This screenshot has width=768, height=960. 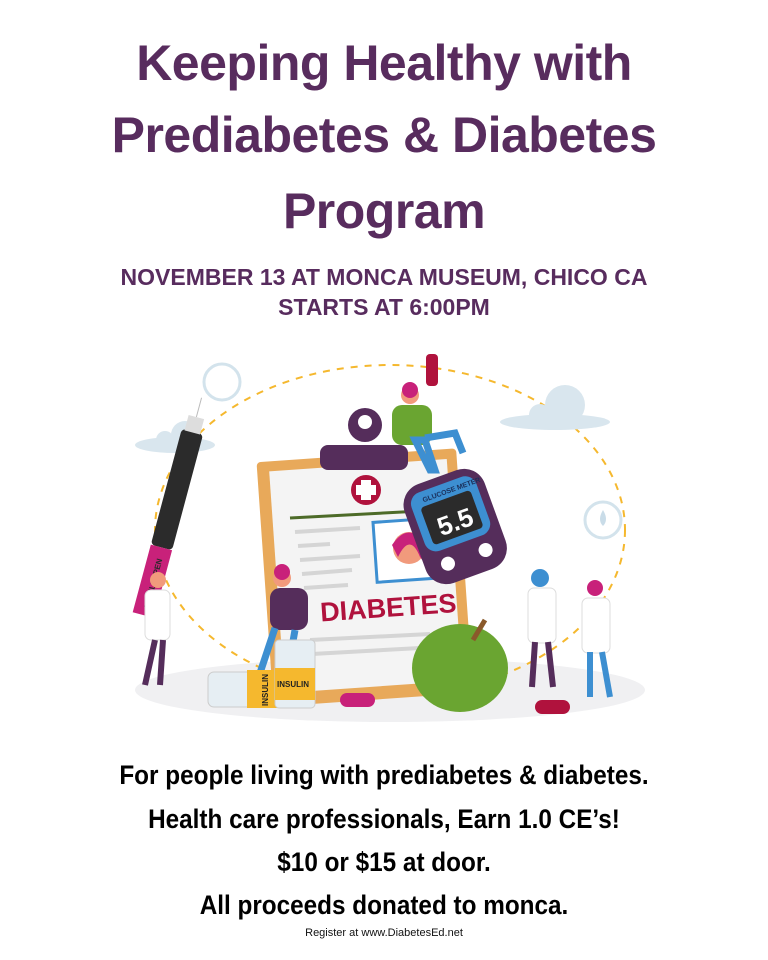 I want to click on doctors, so click(x=570, y=633).